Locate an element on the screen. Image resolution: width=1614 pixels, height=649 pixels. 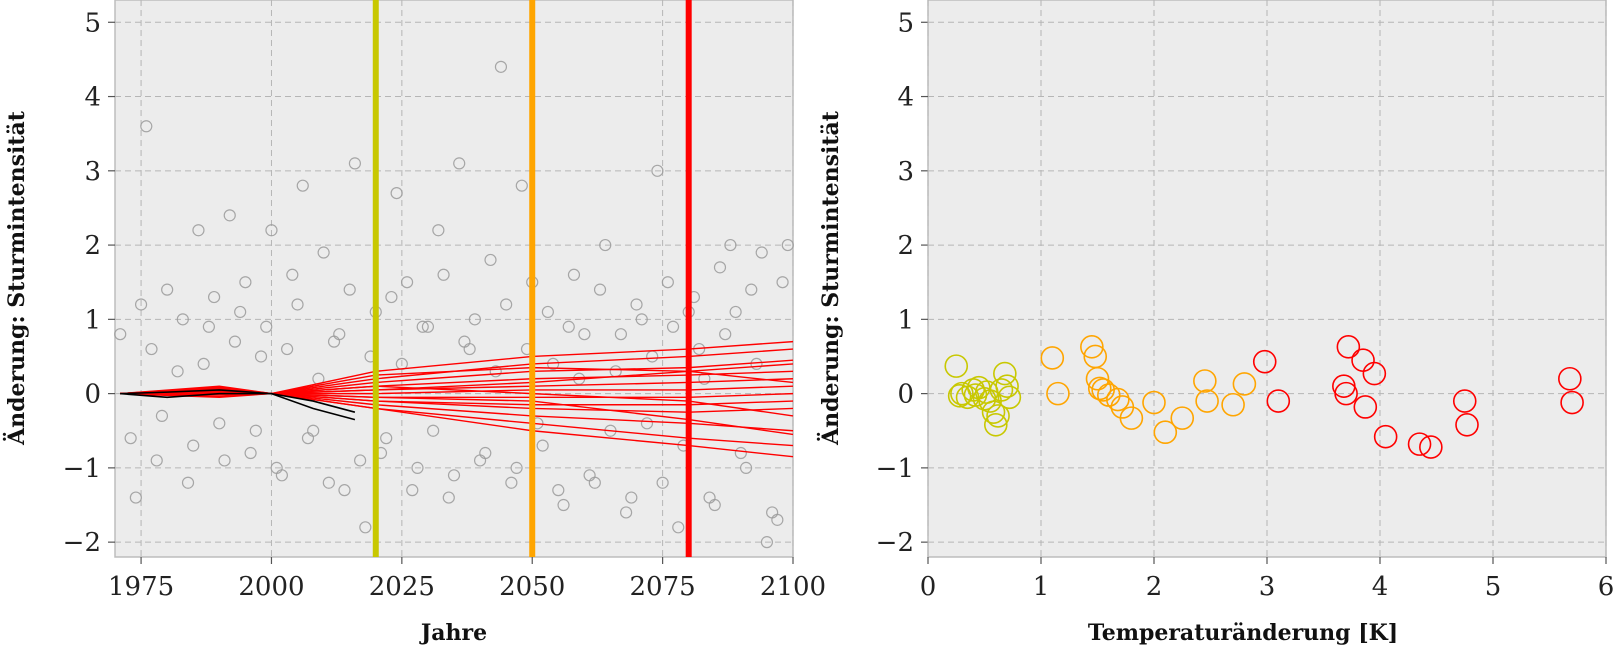
x-tick-label: 6 is located at coordinates (1606, 587).